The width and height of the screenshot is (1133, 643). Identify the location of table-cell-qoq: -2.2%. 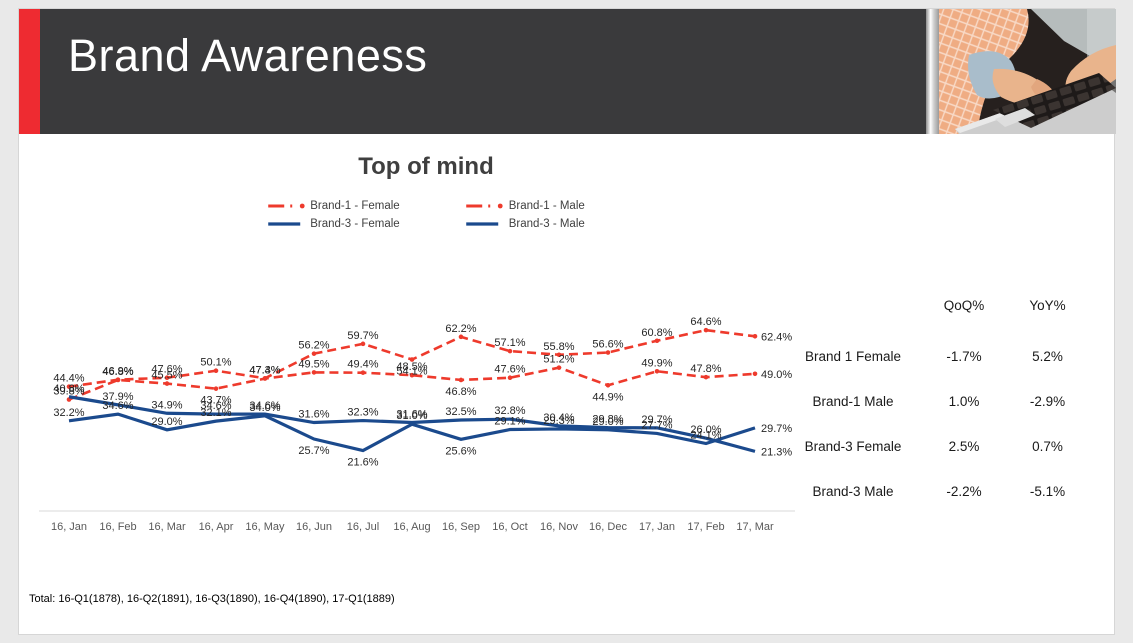
(964, 491).